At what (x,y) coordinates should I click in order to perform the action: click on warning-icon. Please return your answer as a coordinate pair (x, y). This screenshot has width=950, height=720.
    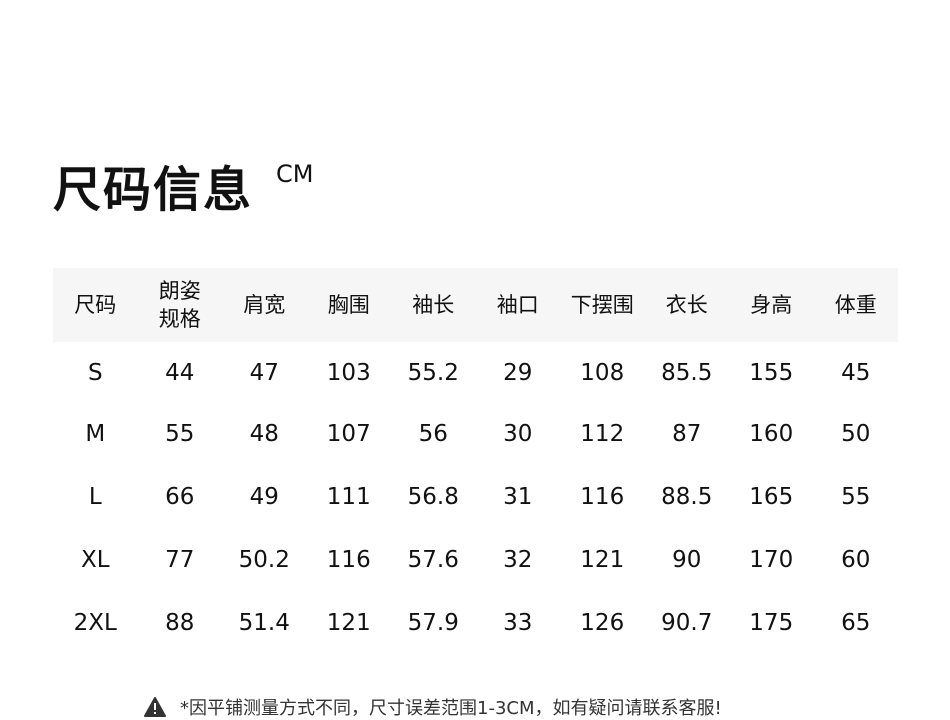
    Looking at the image, I should click on (155, 707).